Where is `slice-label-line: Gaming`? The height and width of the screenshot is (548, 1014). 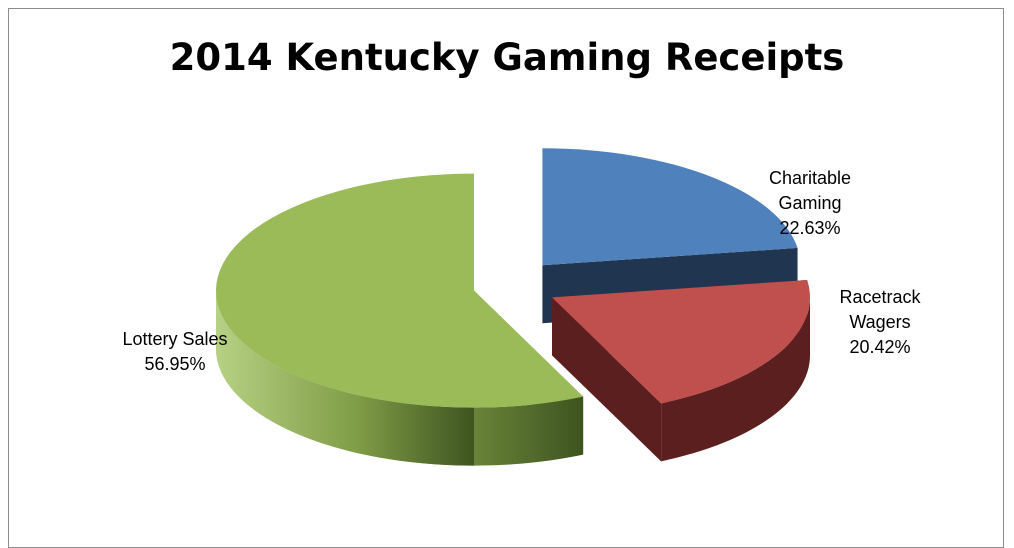
slice-label-line: Gaming is located at coordinates (810, 203).